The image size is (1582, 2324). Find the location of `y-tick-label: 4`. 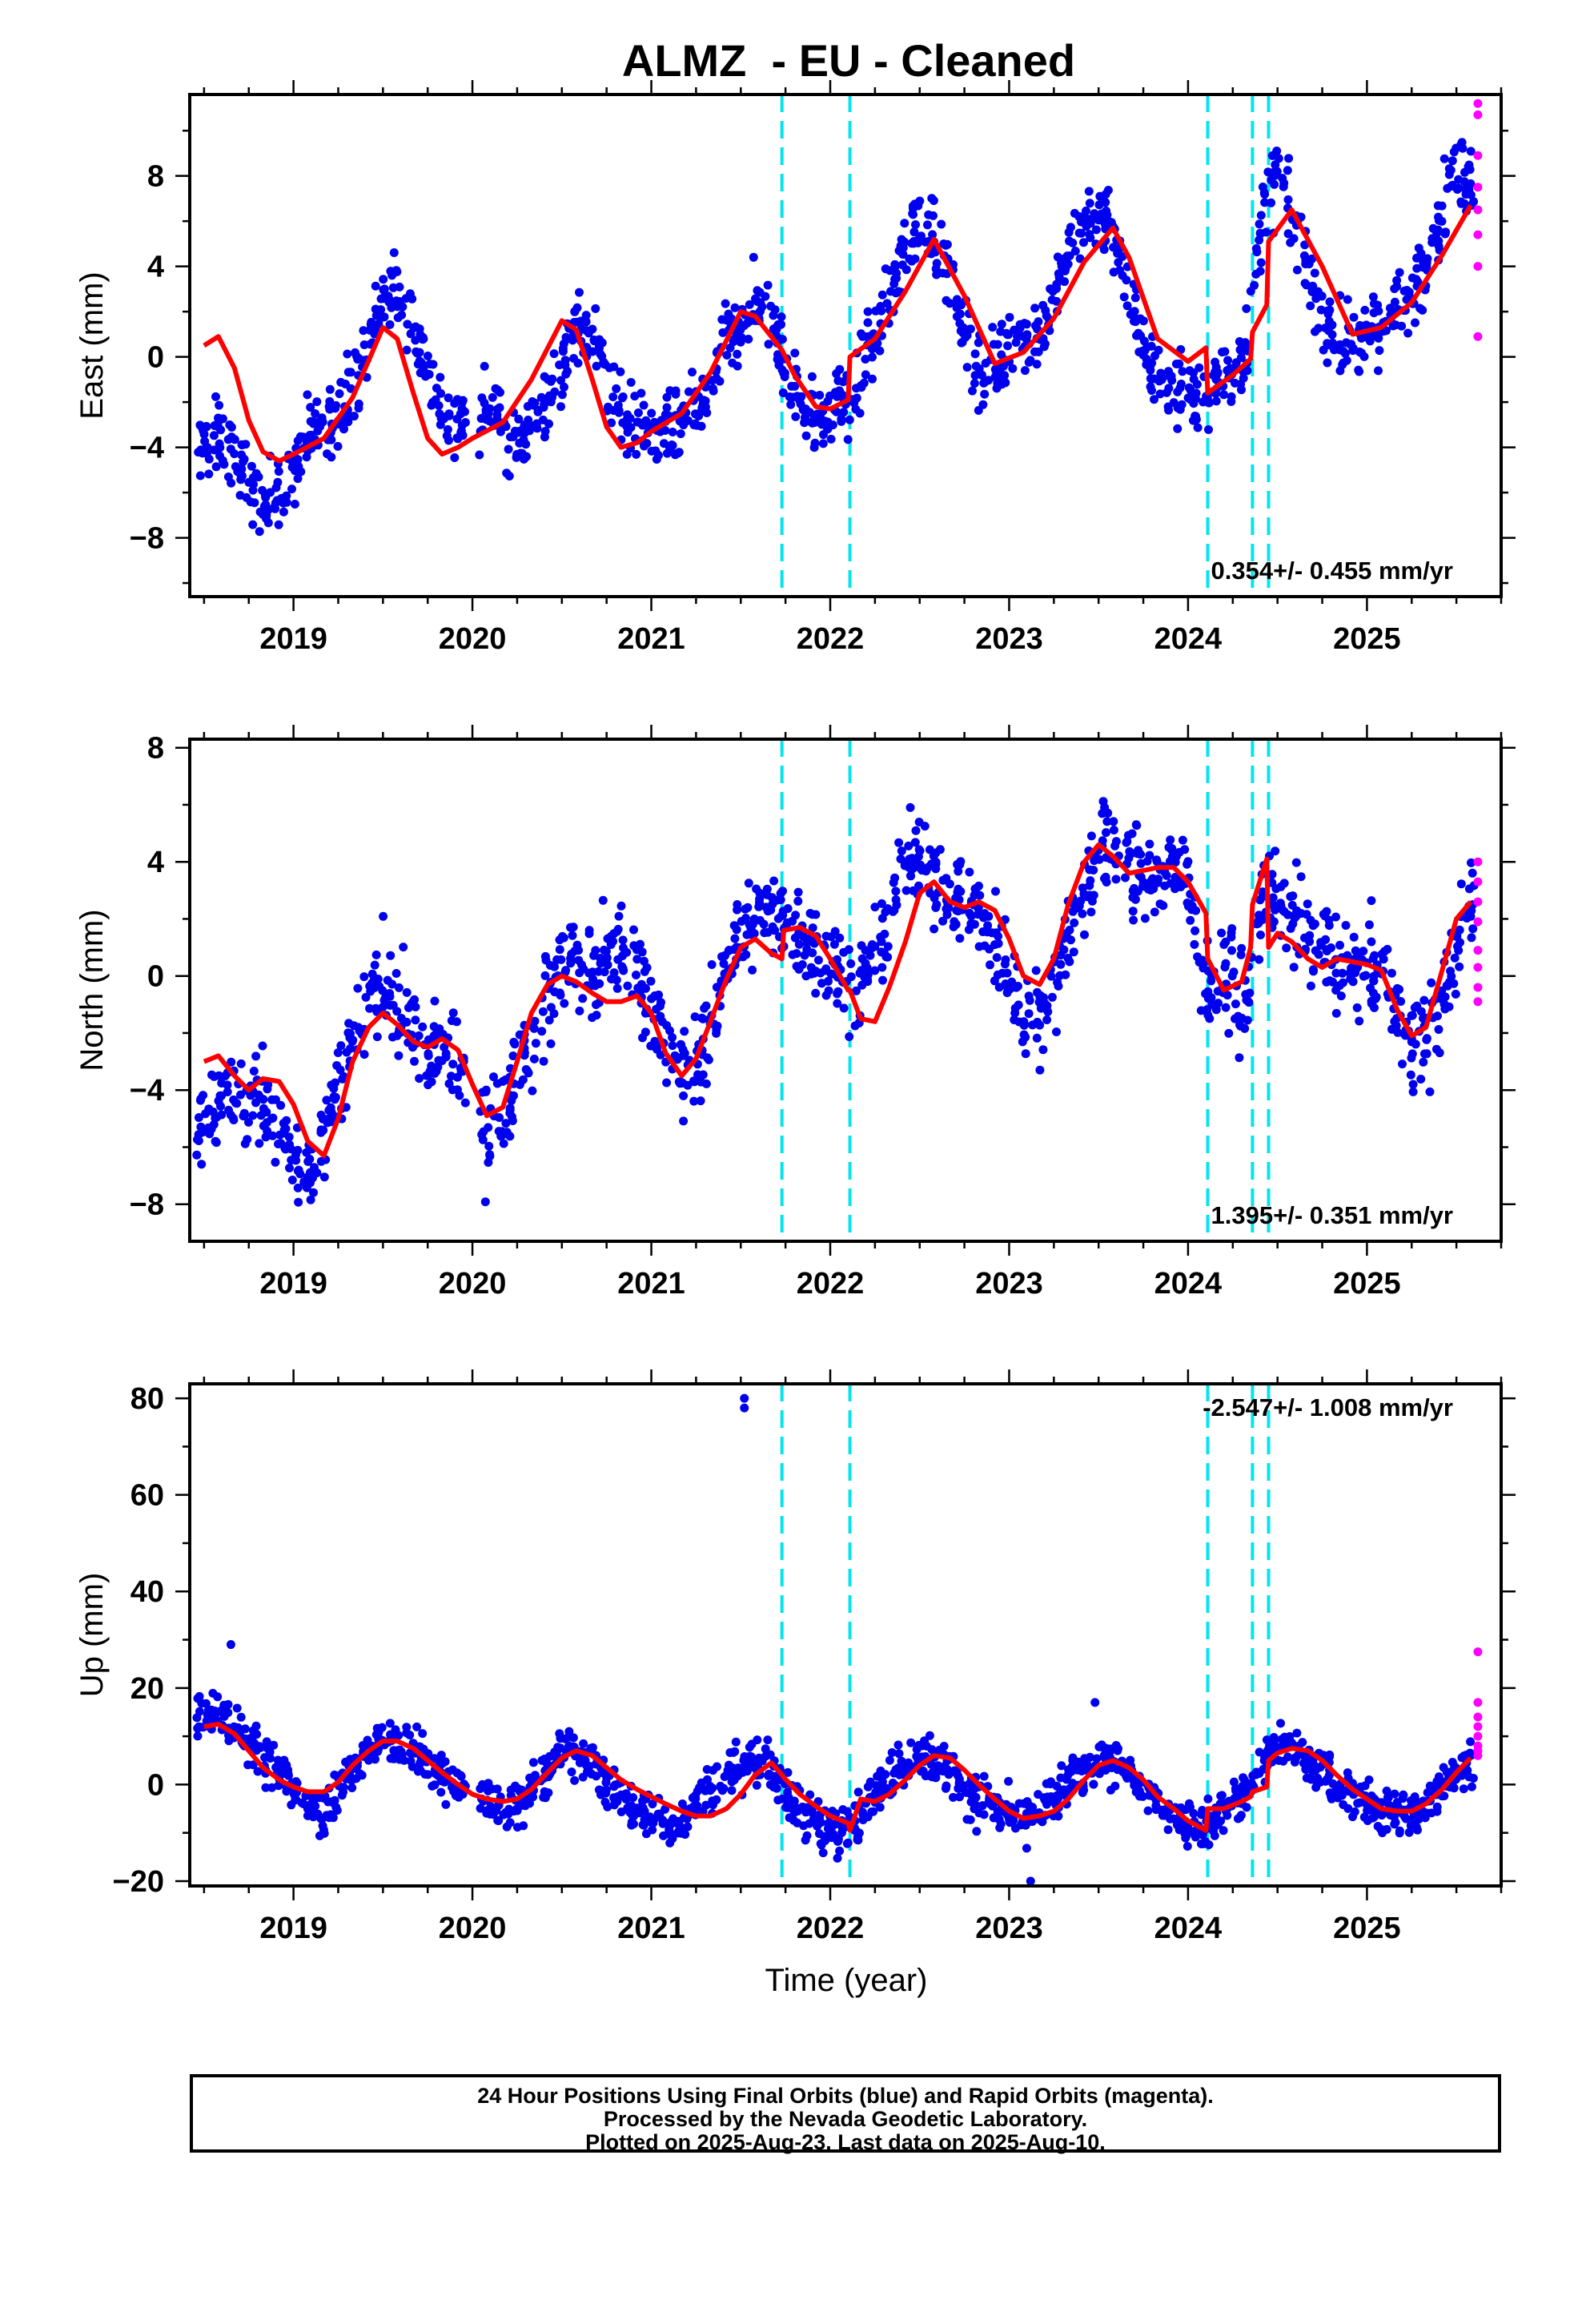

y-tick-label: 4 is located at coordinates (155, 267).